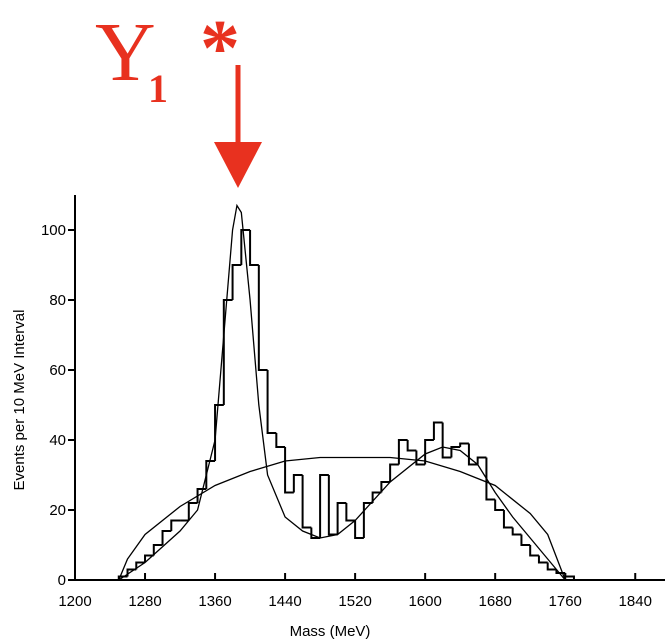 This screenshot has width=665, height=640. What do you see at coordinates (284, 601) in the screenshot?
I see `x-tick-label: 1440` at bounding box center [284, 601].